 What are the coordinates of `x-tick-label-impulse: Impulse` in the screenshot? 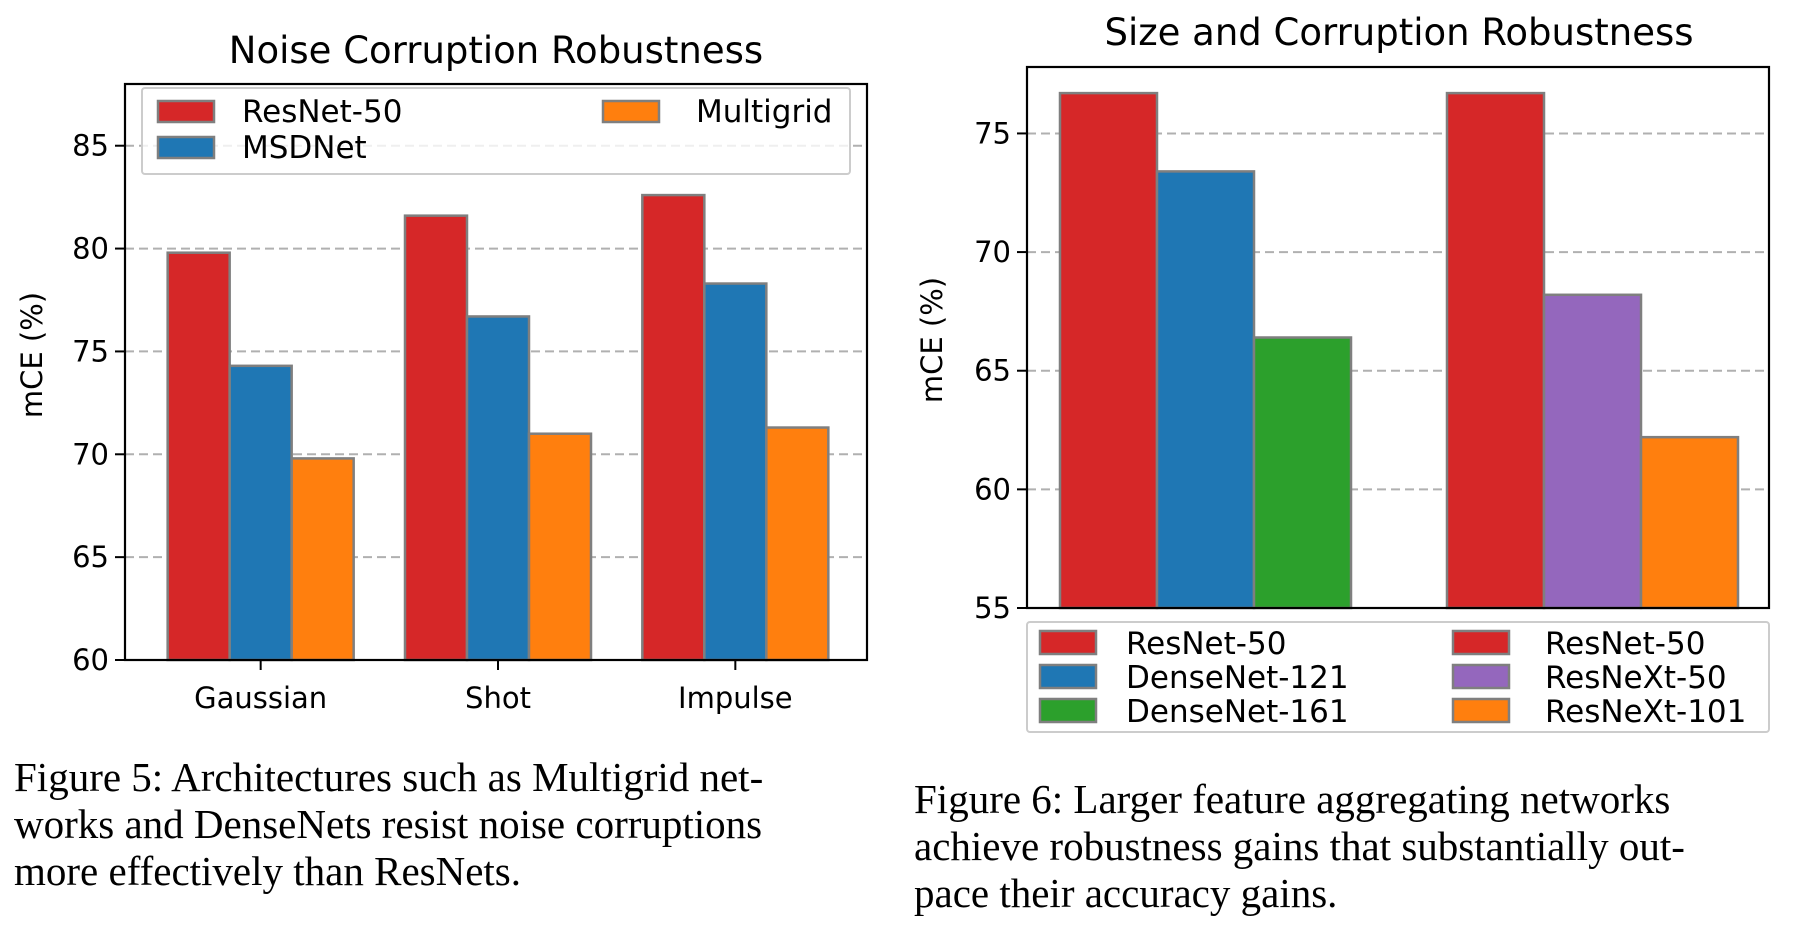 It's located at (735, 698).